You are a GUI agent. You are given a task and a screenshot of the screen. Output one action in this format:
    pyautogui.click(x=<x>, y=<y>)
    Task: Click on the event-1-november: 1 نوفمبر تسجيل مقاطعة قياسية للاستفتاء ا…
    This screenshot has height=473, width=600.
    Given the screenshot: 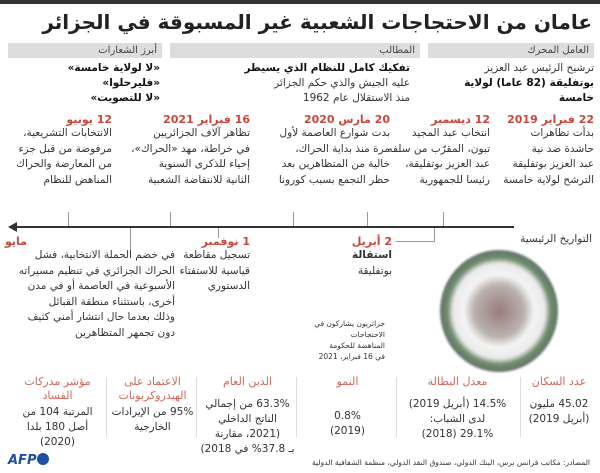 What is the action you would take?
    pyautogui.click(x=214, y=263)
    